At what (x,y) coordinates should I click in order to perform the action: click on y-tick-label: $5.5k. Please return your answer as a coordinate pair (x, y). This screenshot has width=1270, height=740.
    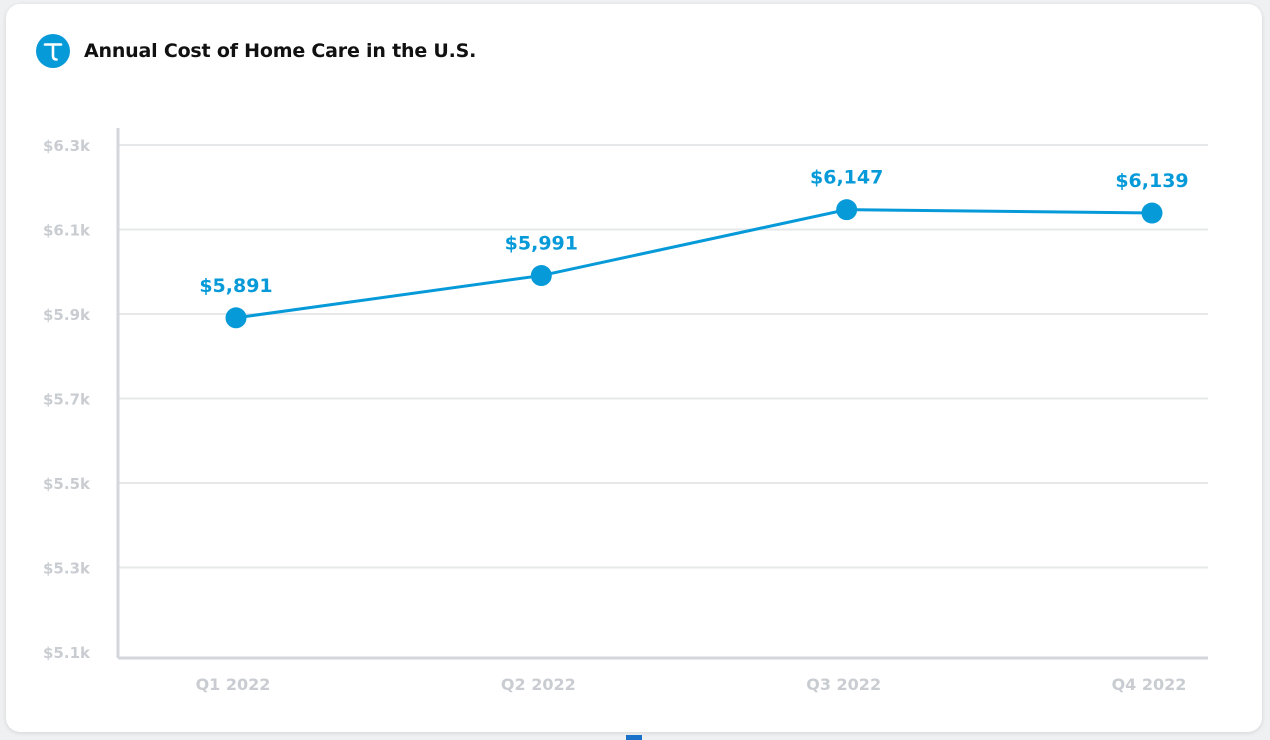
    Looking at the image, I should click on (67, 484).